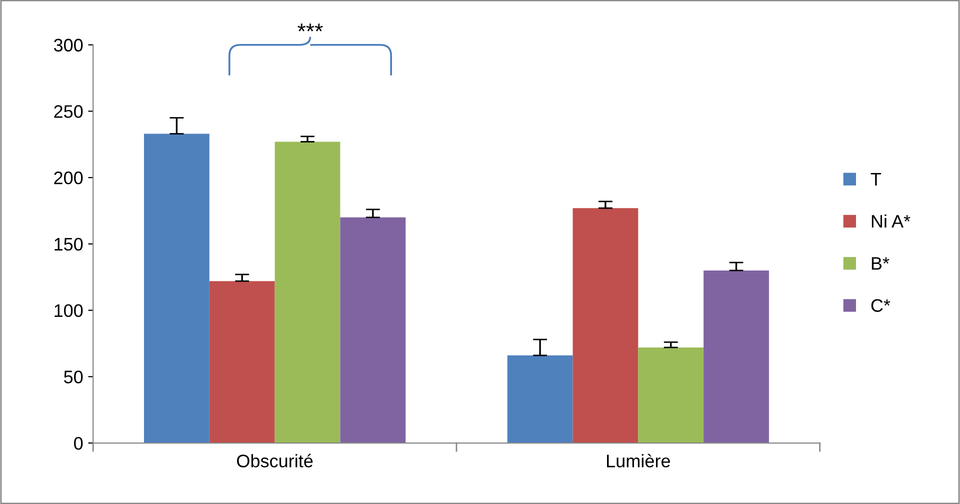 The image size is (960, 504). I want to click on y-tick-label: 300, so click(68, 45).